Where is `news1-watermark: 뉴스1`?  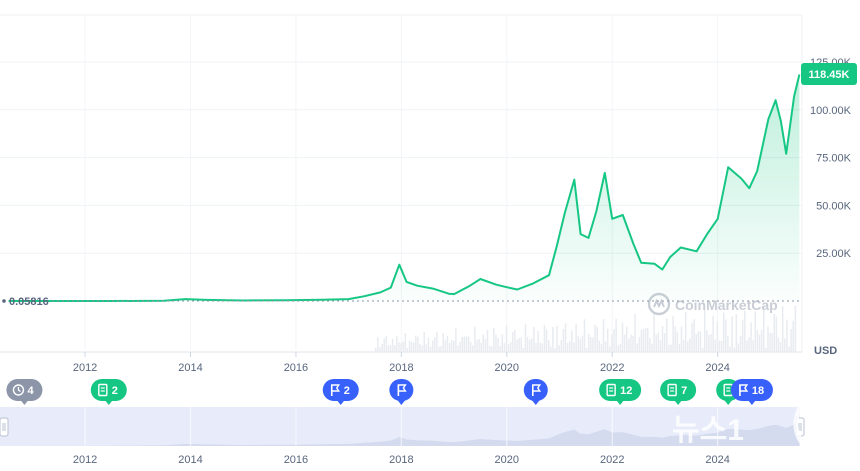
news1-watermark: 뉴스1 is located at coordinates (759, 424).